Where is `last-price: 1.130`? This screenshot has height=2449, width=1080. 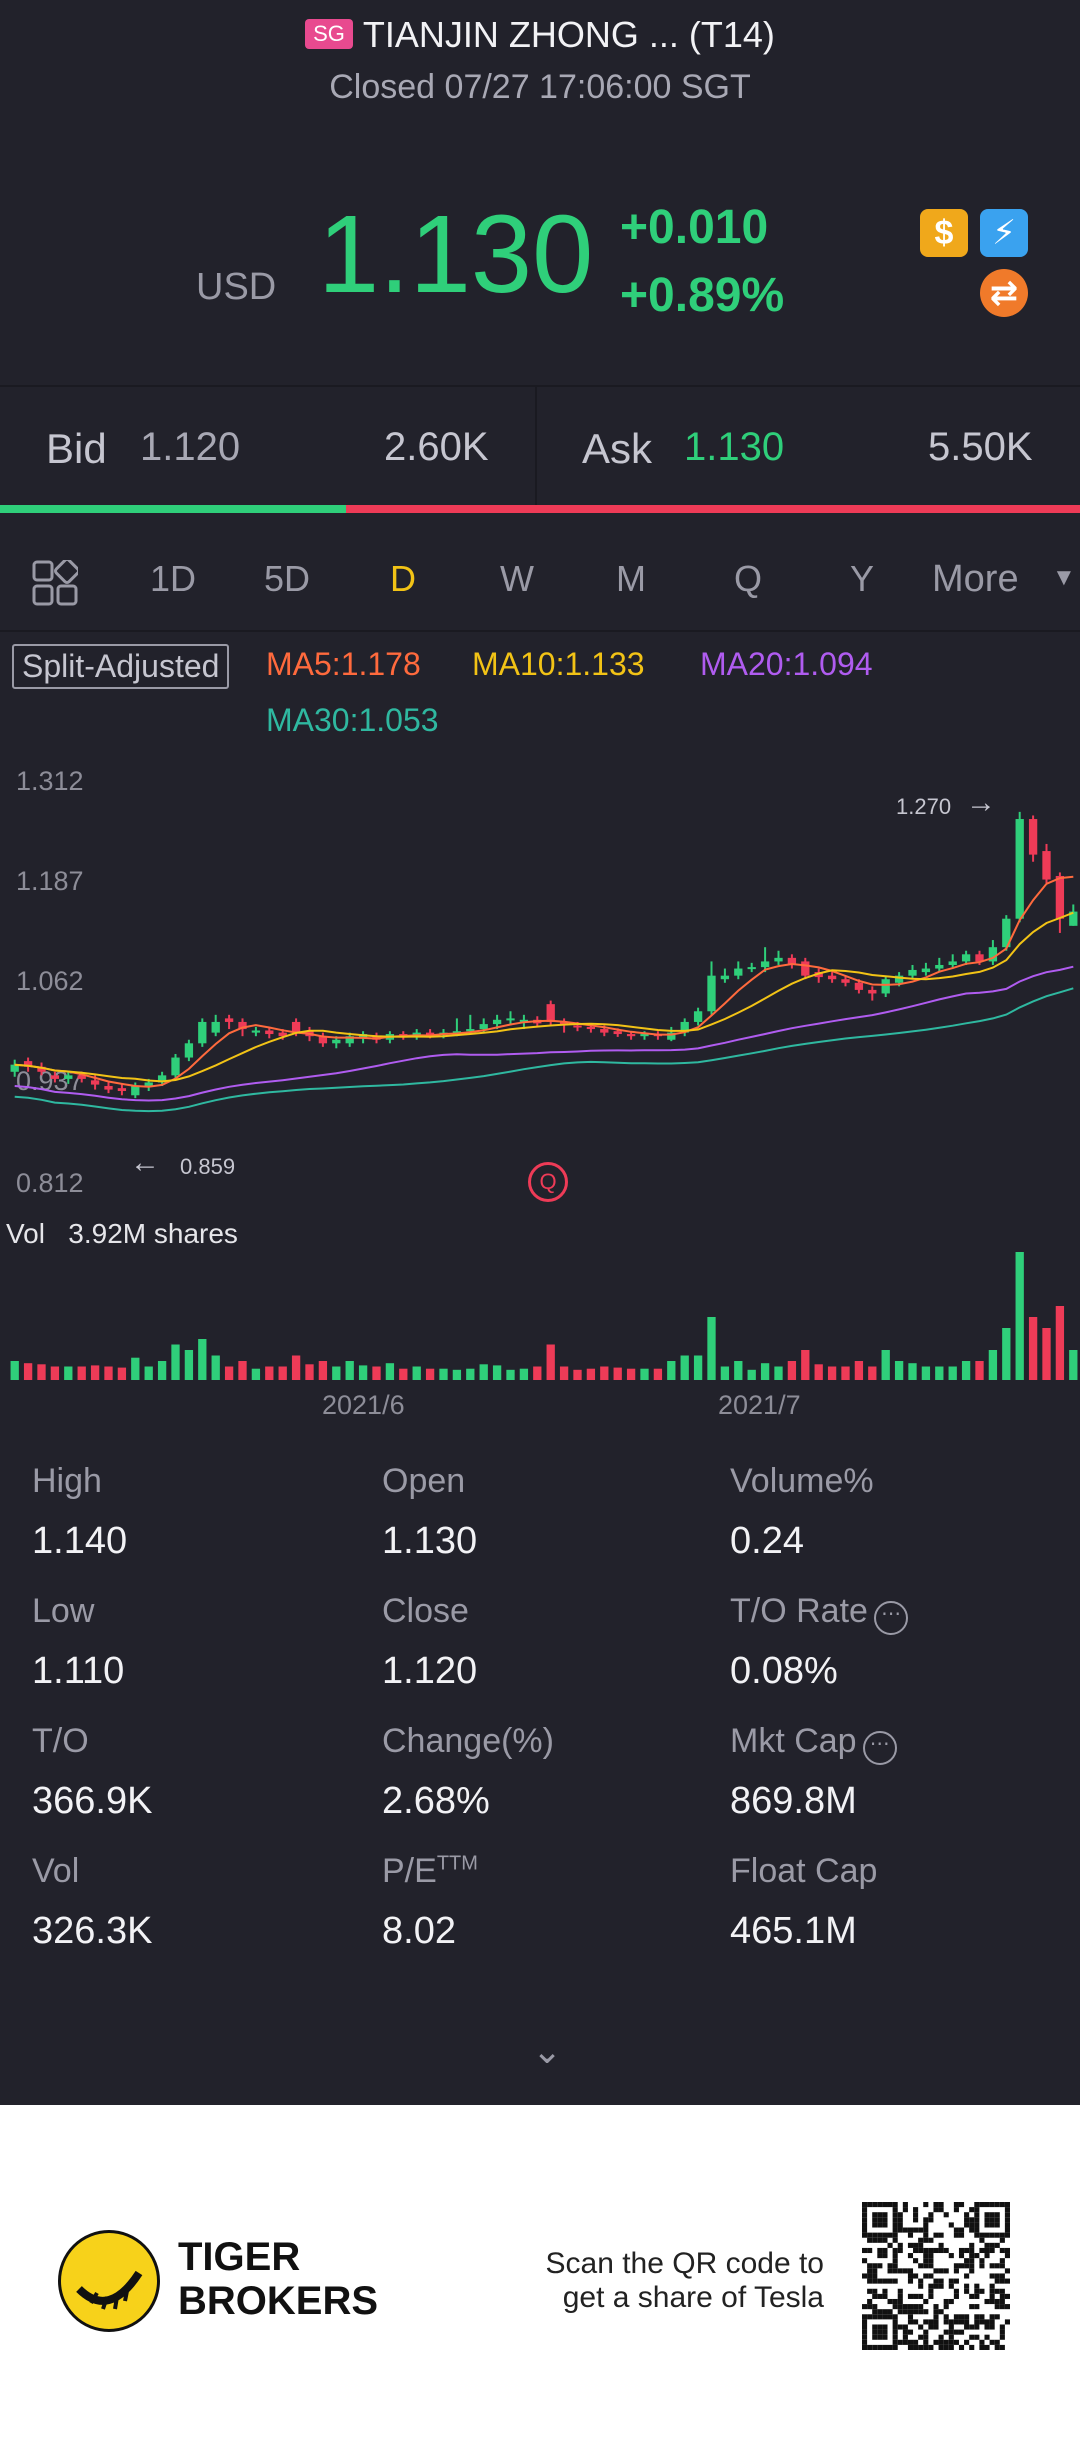
last-price: 1.130 is located at coordinates (456, 254).